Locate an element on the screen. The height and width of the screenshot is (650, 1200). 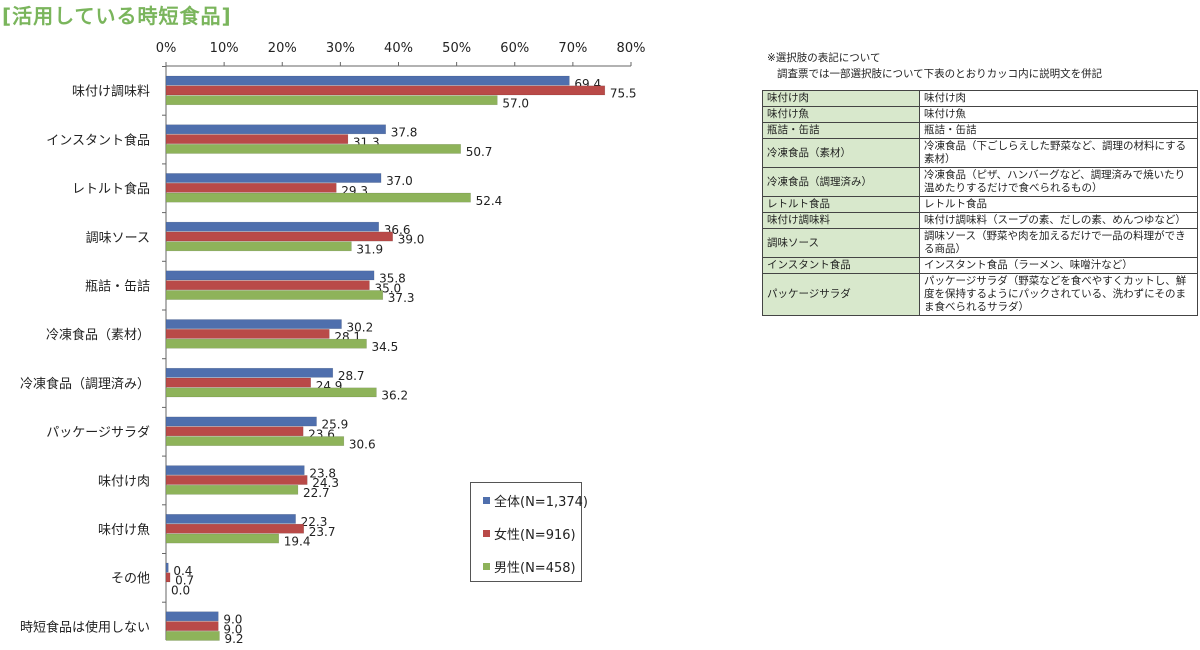
data-label: 22.7 is located at coordinates (316, 493).